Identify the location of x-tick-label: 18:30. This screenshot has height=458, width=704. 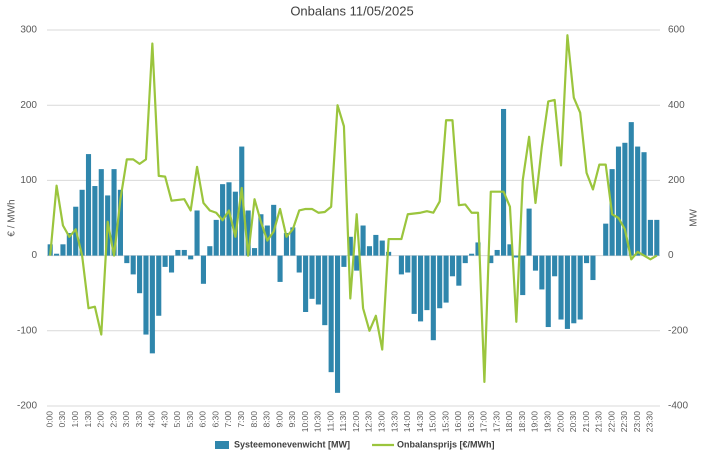
(522, 422).